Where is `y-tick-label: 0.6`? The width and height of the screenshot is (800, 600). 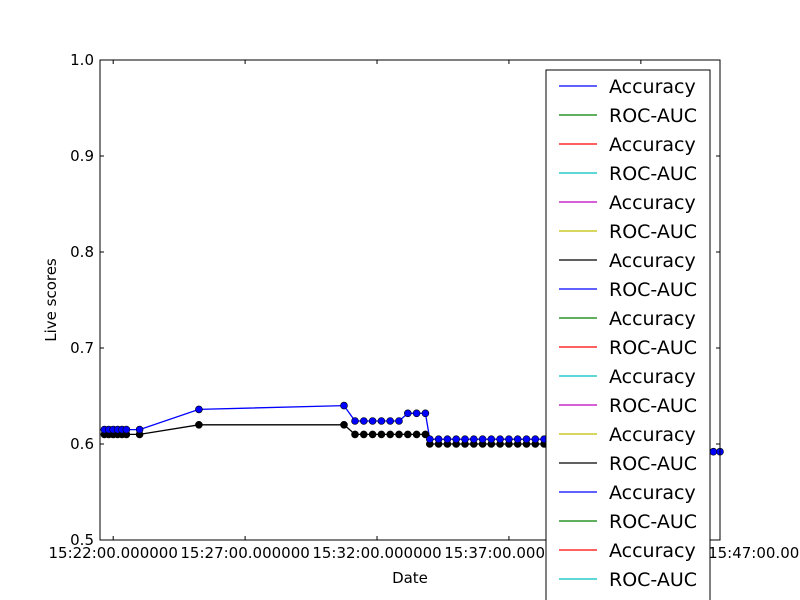
y-tick-label: 0.6 is located at coordinates (82, 444).